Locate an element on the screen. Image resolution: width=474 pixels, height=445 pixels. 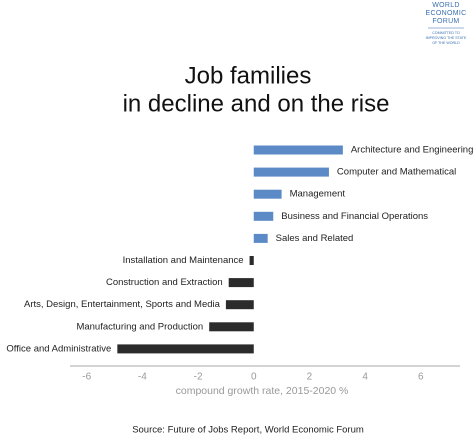
x-tick-label: 6 is located at coordinates (421, 377).